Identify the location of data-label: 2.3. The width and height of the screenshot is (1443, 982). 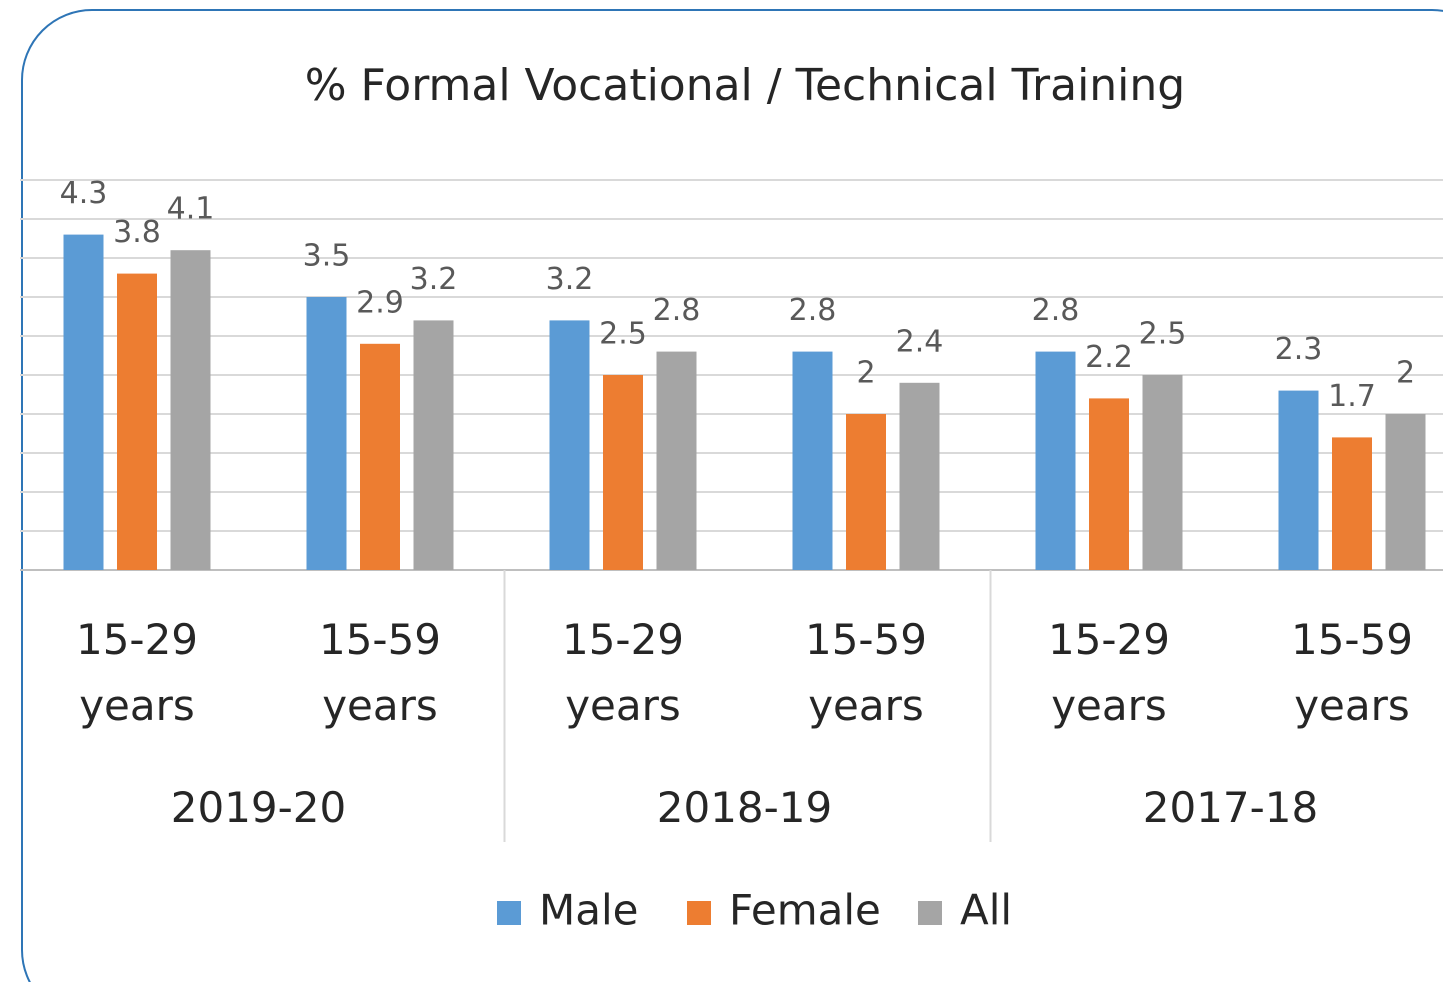
(1299, 349).